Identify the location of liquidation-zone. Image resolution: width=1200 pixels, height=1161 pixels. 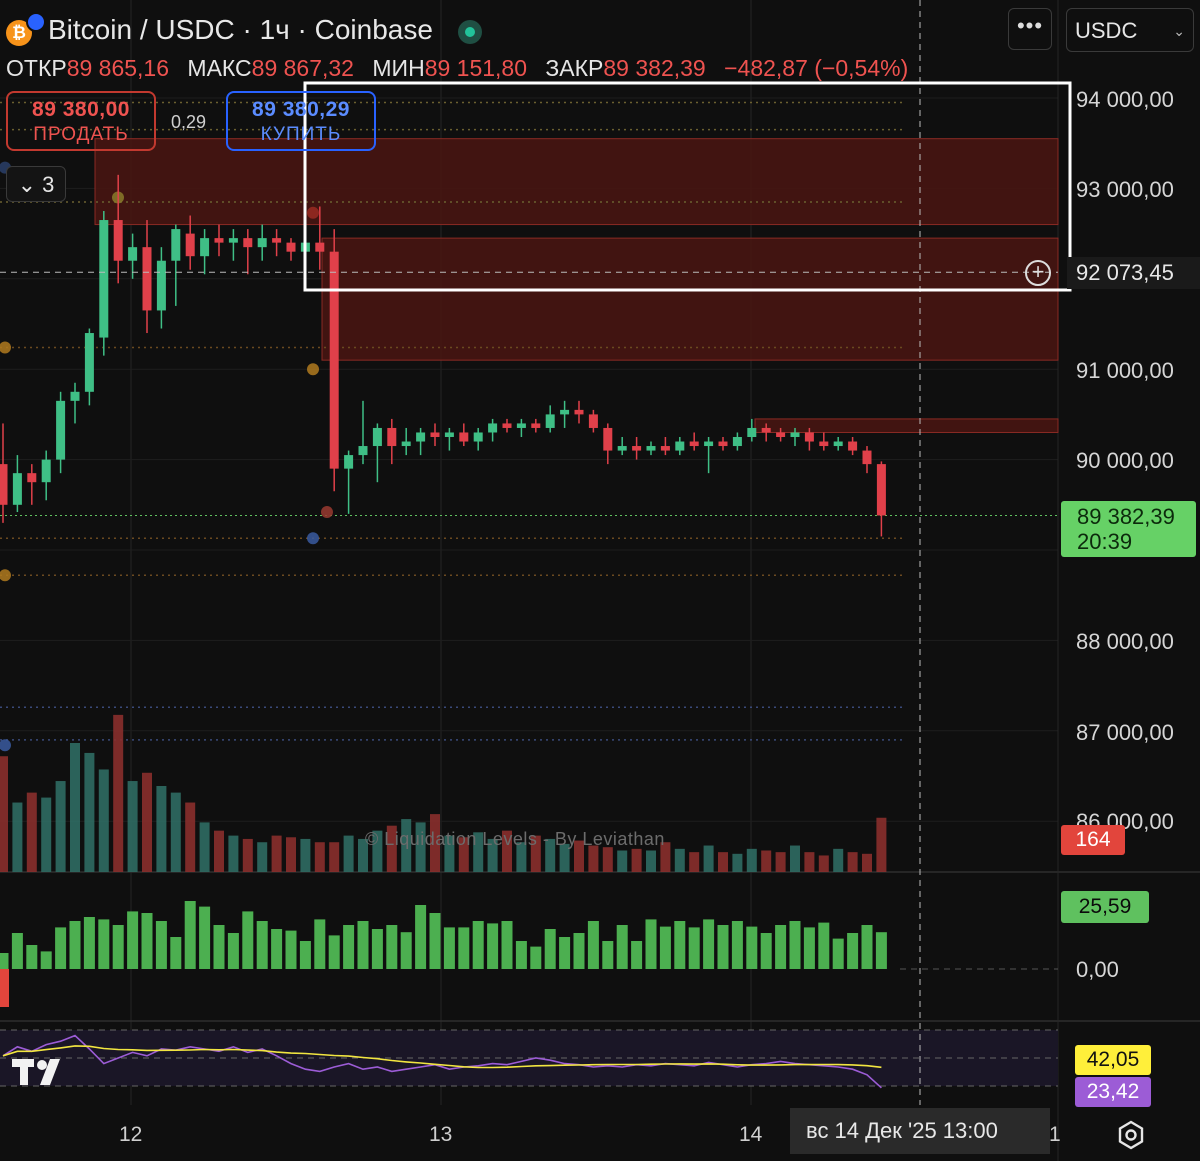
(690, 299).